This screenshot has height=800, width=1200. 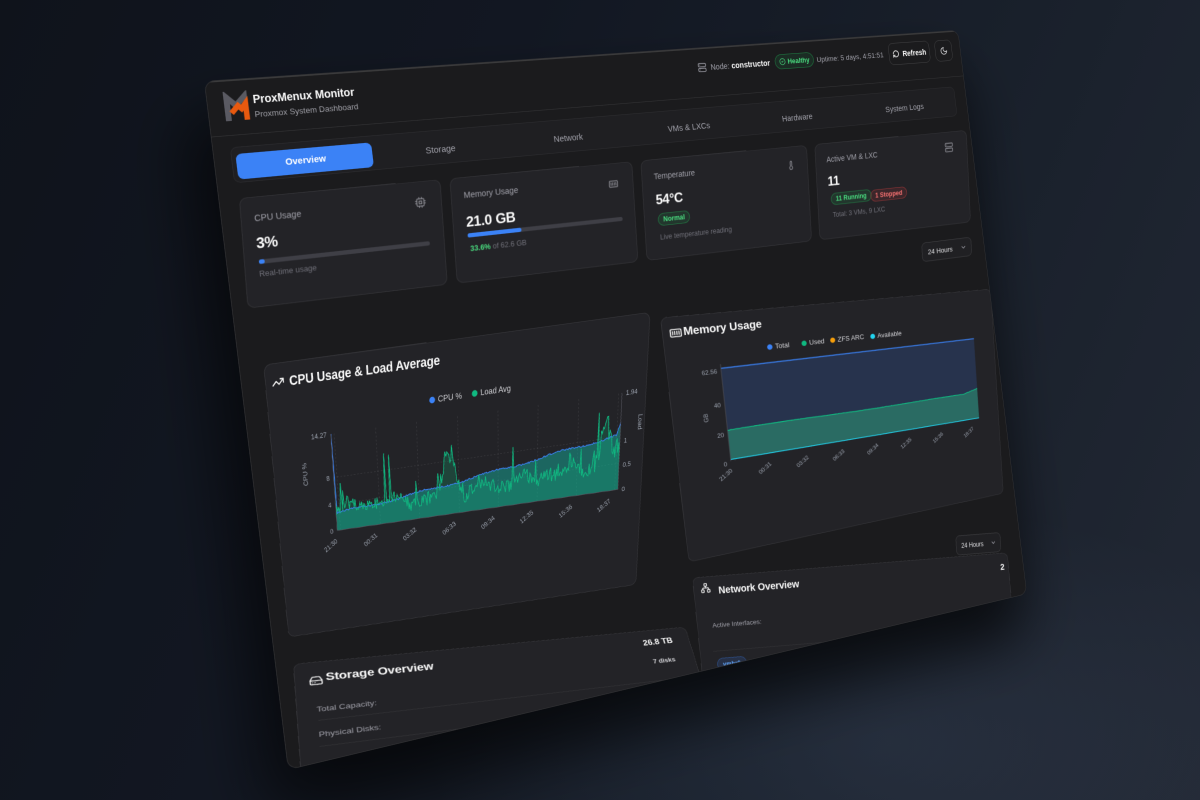 I want to click on svg-text: 40, so click(x=718, y=405).